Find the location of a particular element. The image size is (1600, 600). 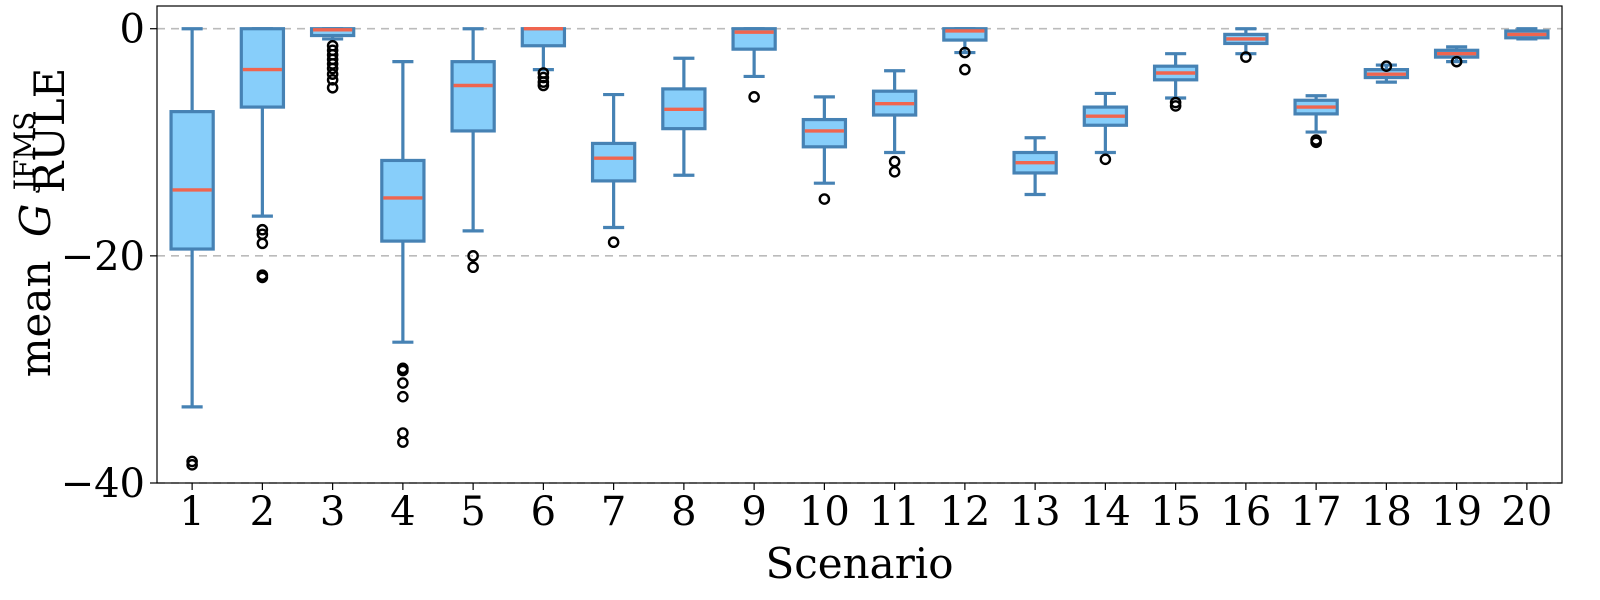

x-tick-label-7: 7 is located at coordinates (613, 512).